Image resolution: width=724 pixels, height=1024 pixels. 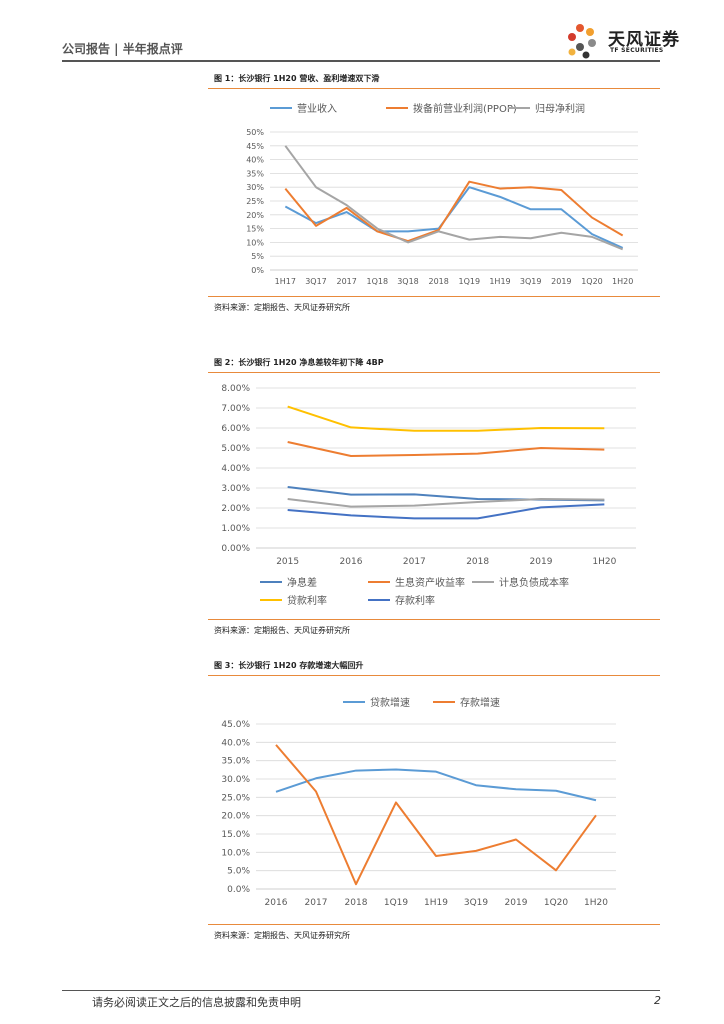 What do you see at coordinates (302, 582) in the screenshot?
I see `legend-label: 净息差` at bounding box center [302, 582].